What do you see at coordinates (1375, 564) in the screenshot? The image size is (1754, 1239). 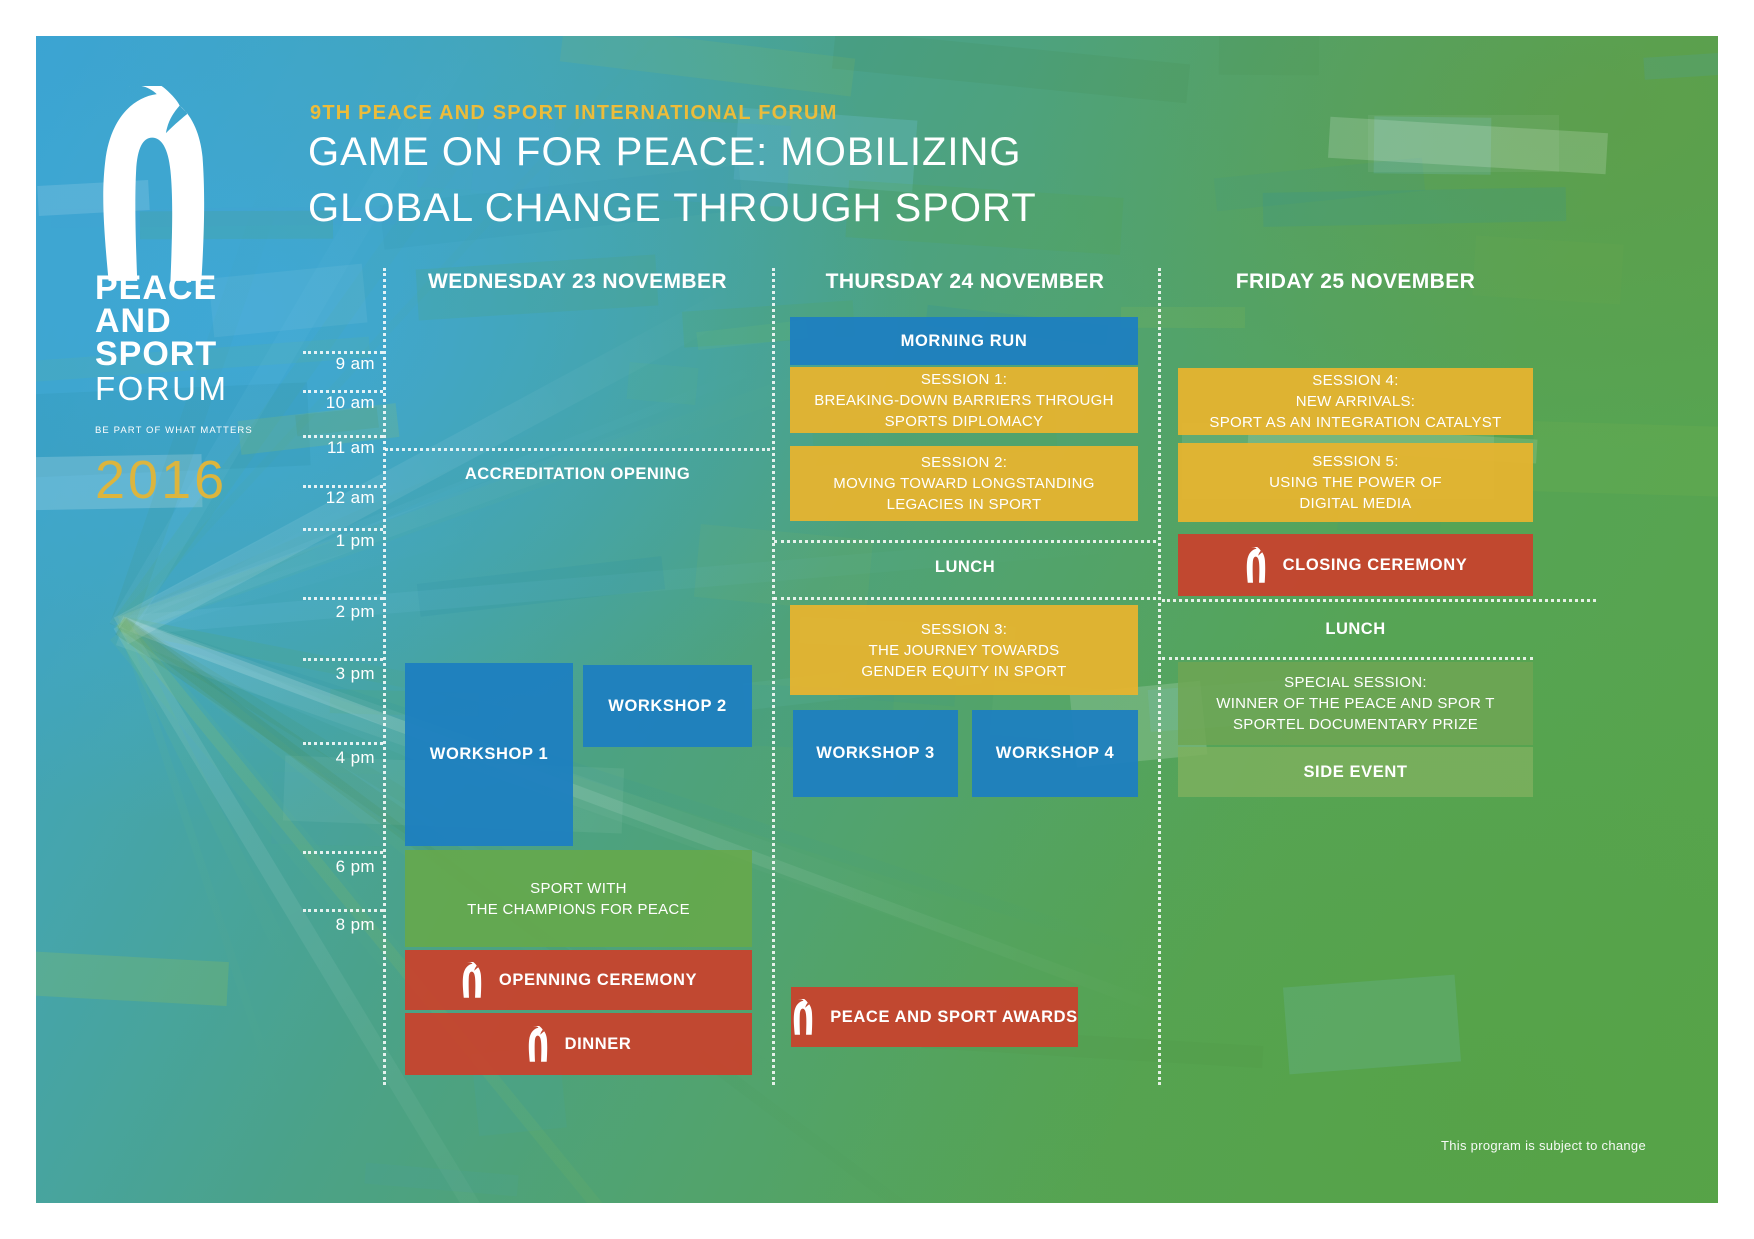 I see `closing-ceremony-label: CLOSING CEREMONY` at bounding box center [1375, 564].